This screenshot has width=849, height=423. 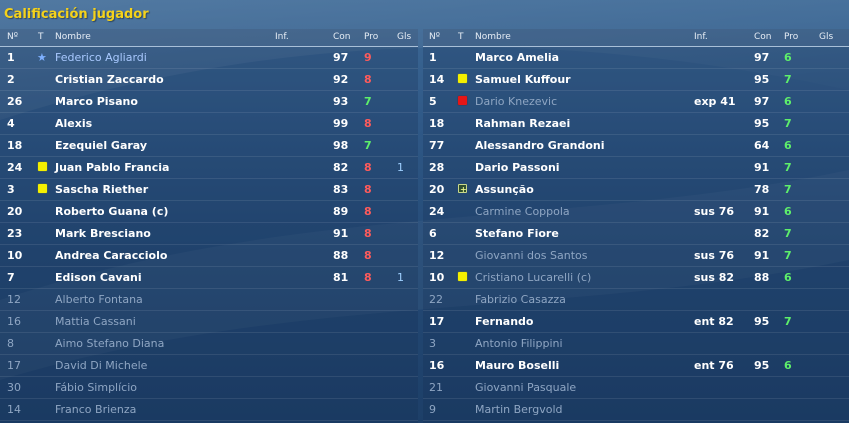 What do you see at coordinates (715, 101) in the screenshot?
I see `player-info: exp 41` at bounding box center [715, 101].